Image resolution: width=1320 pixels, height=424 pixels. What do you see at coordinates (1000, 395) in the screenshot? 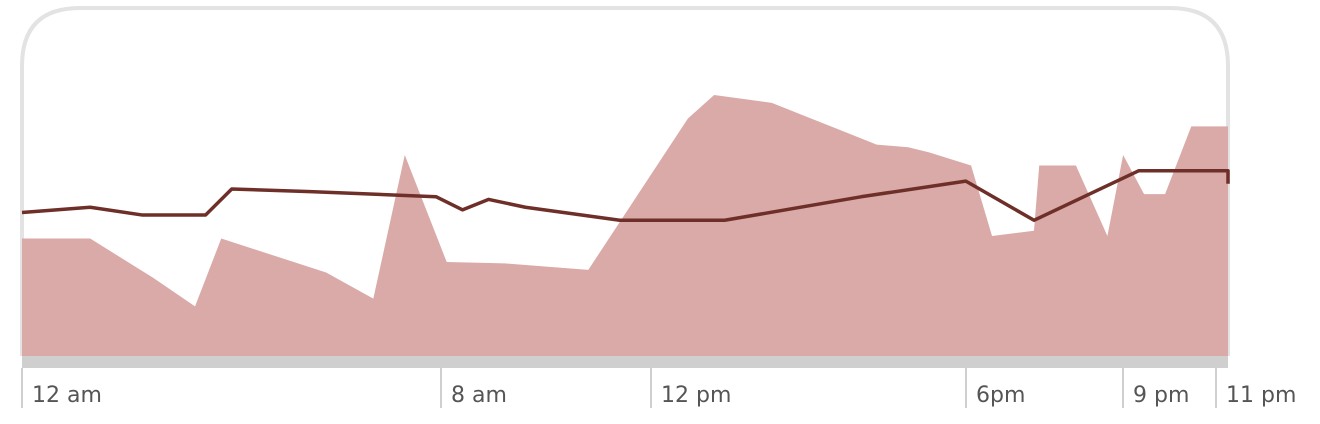
I see `x-tick-label: 6pm` at bounding box center [1000, 395].